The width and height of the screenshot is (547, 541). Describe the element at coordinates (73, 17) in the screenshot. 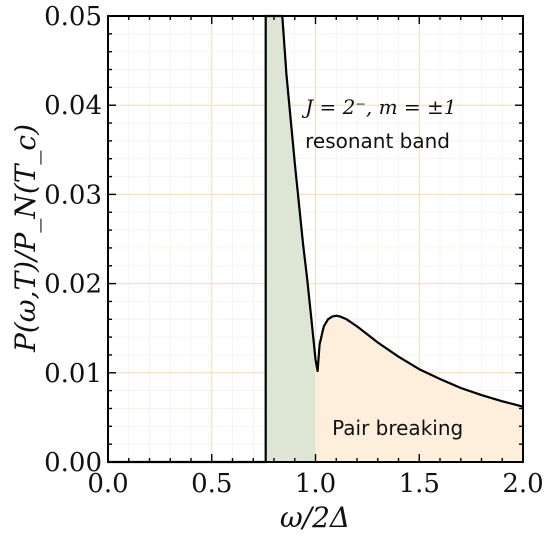

I see `y-tick-label: 0.05` at that location.